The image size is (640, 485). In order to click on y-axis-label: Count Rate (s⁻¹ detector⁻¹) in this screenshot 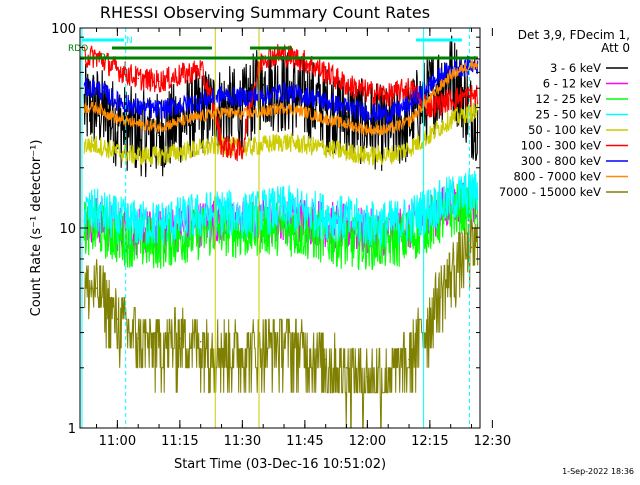, I will do `click(36, 228)`.